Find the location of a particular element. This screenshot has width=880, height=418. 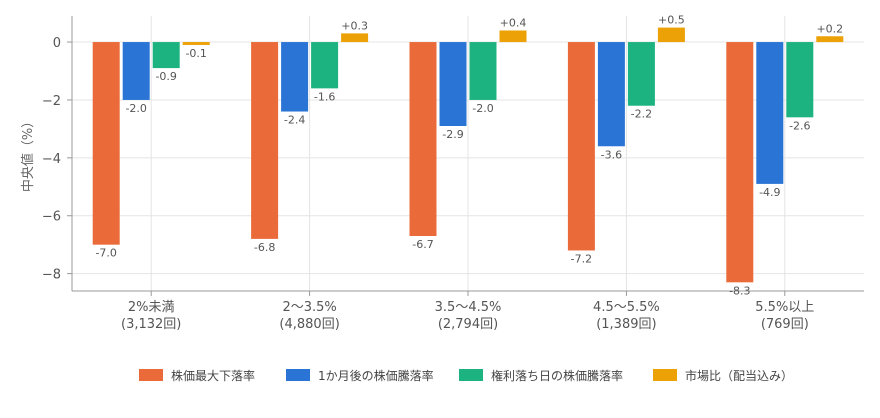

data-label: -6.8 is located at coordinates (264, 247).